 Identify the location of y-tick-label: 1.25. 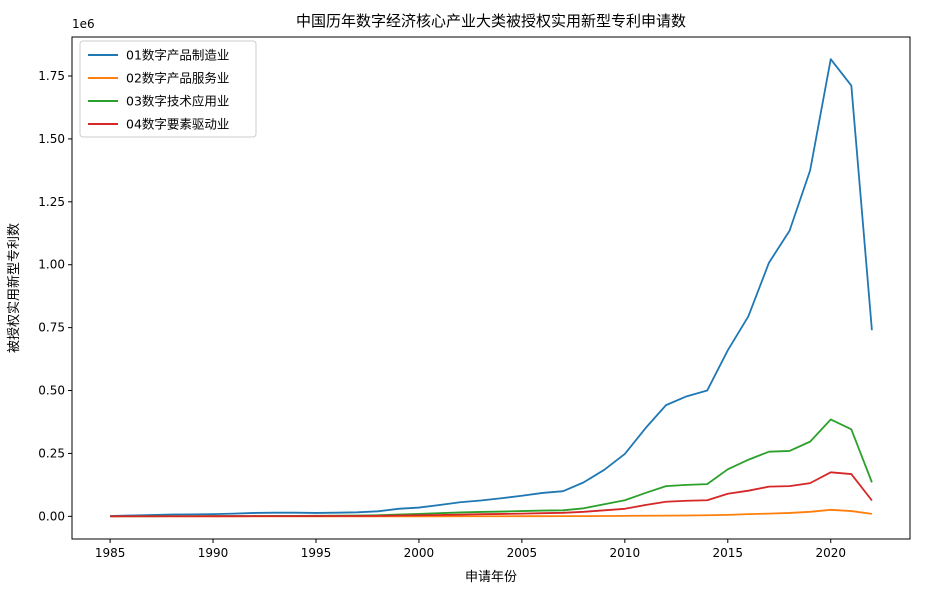
(51, 202).